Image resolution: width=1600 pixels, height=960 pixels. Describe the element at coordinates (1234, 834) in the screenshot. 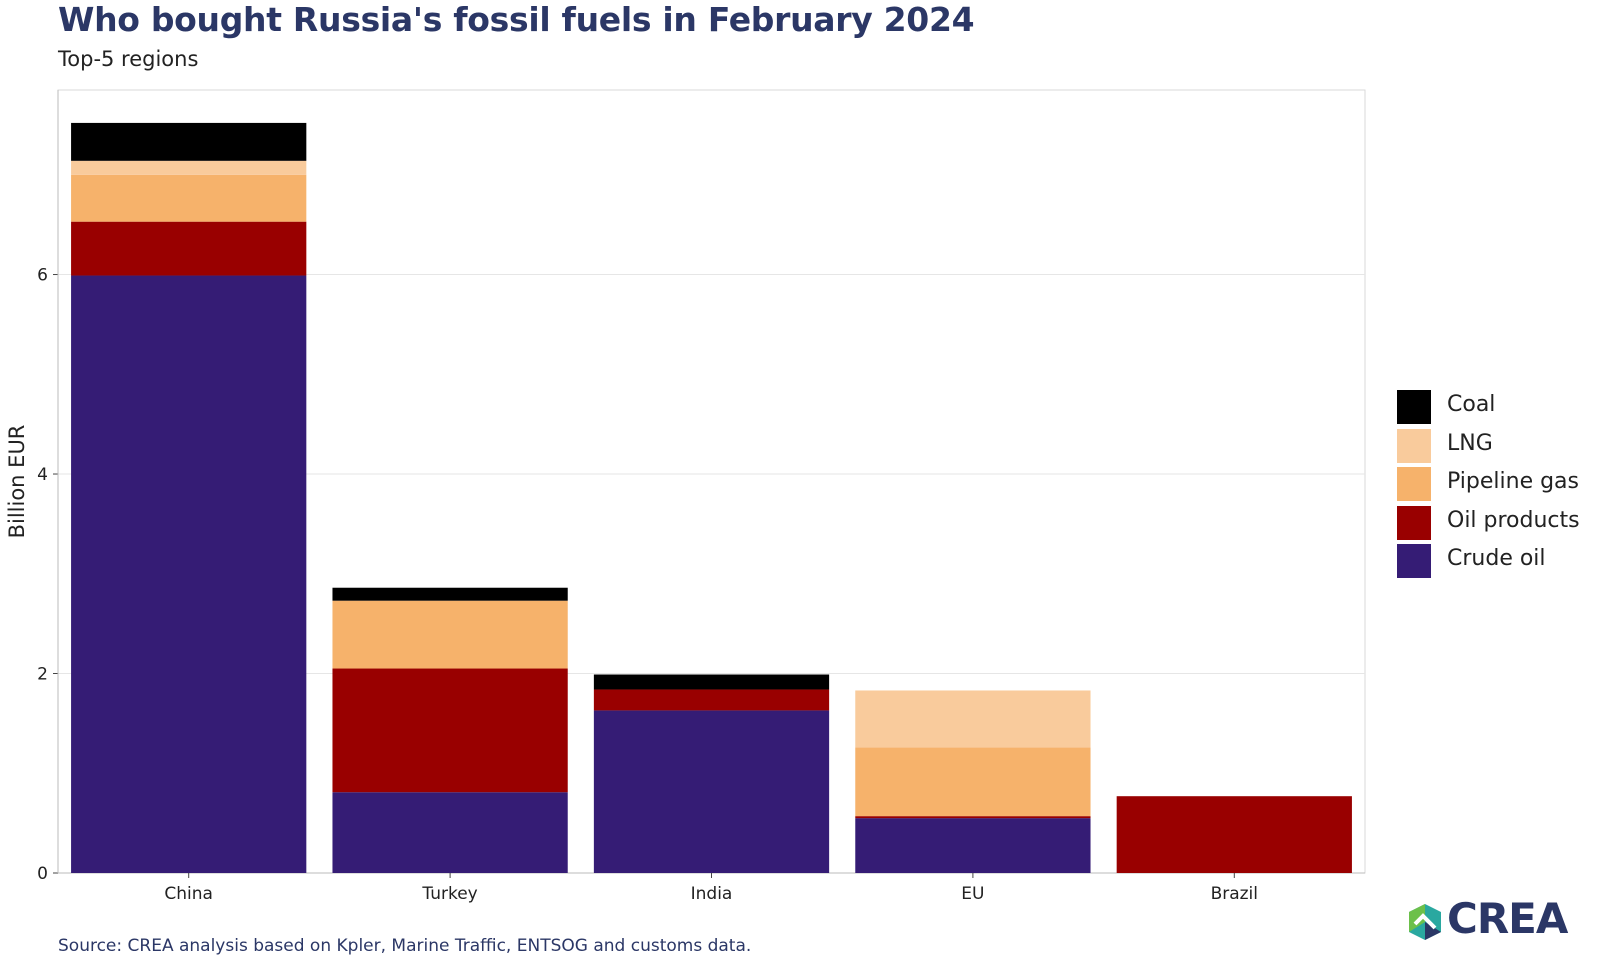

I see `bar-brazil-oil-products` at that location.